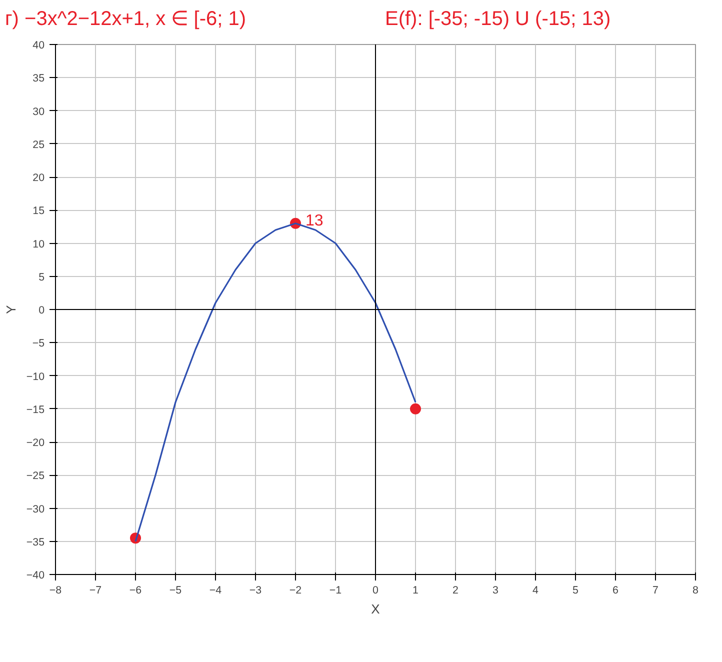 This screenshot has width=722, height=662. Describe the element at coordinates (535, 590) in the screenshot. I see `x-tick-label: 4` at that location.